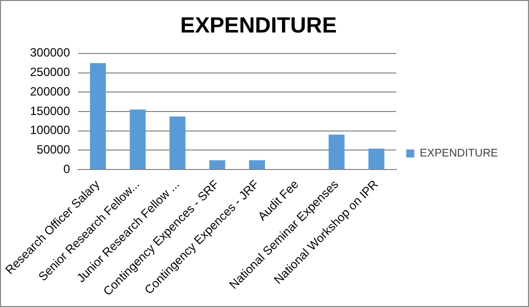  I want to click on legend-label: EXPENDITURE, so click(459, 154).